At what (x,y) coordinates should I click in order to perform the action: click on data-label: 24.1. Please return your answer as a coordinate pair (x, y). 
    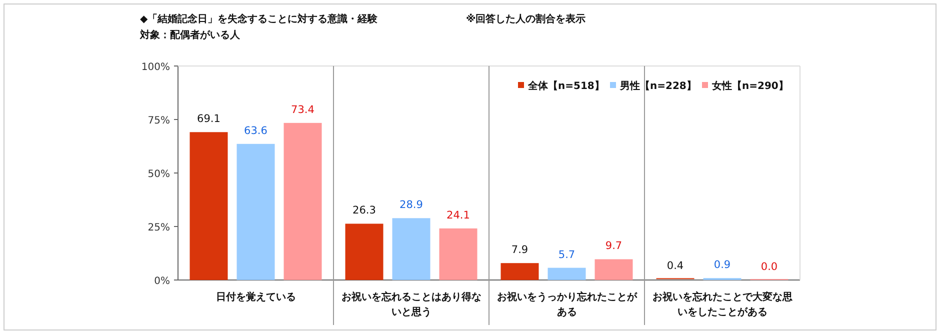
    Looking at the image, I should click on (458, 215).